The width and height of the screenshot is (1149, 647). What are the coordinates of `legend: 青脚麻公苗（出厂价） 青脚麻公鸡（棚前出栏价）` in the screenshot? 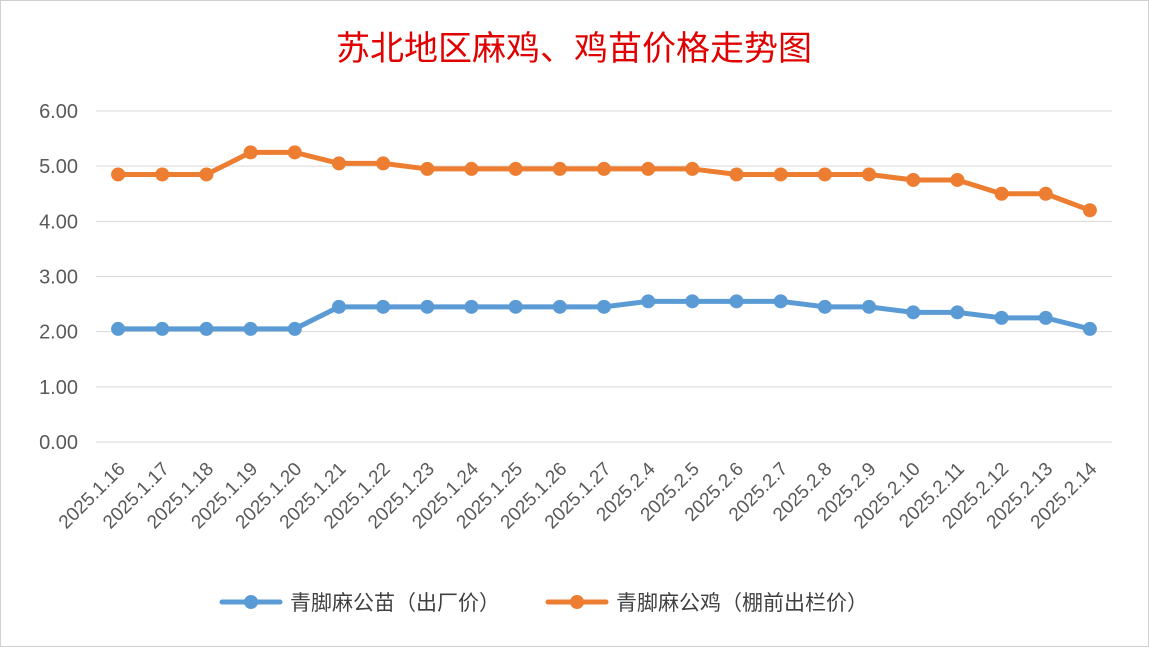 It's located at (543, 603).